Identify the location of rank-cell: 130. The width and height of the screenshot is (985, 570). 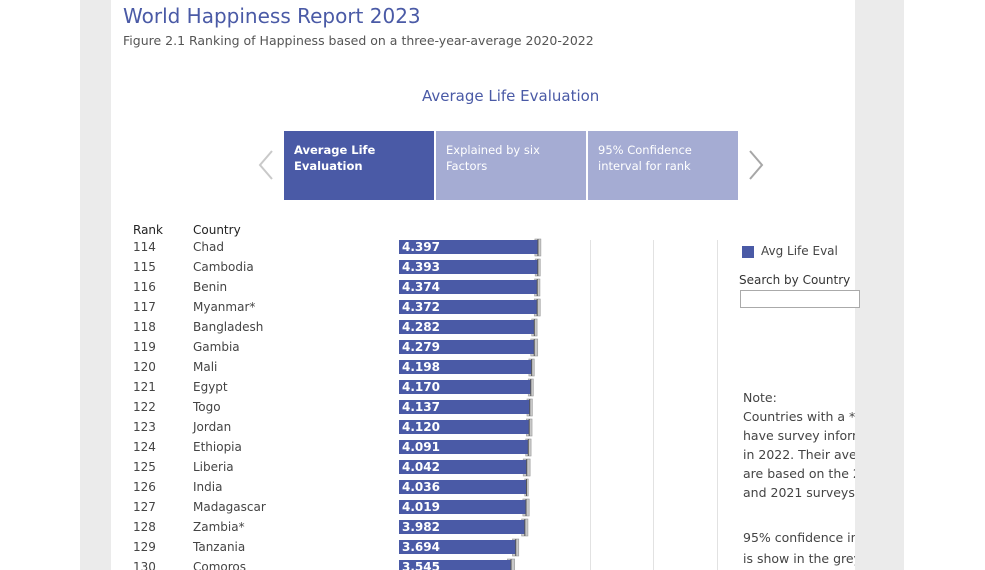
(144, 565).